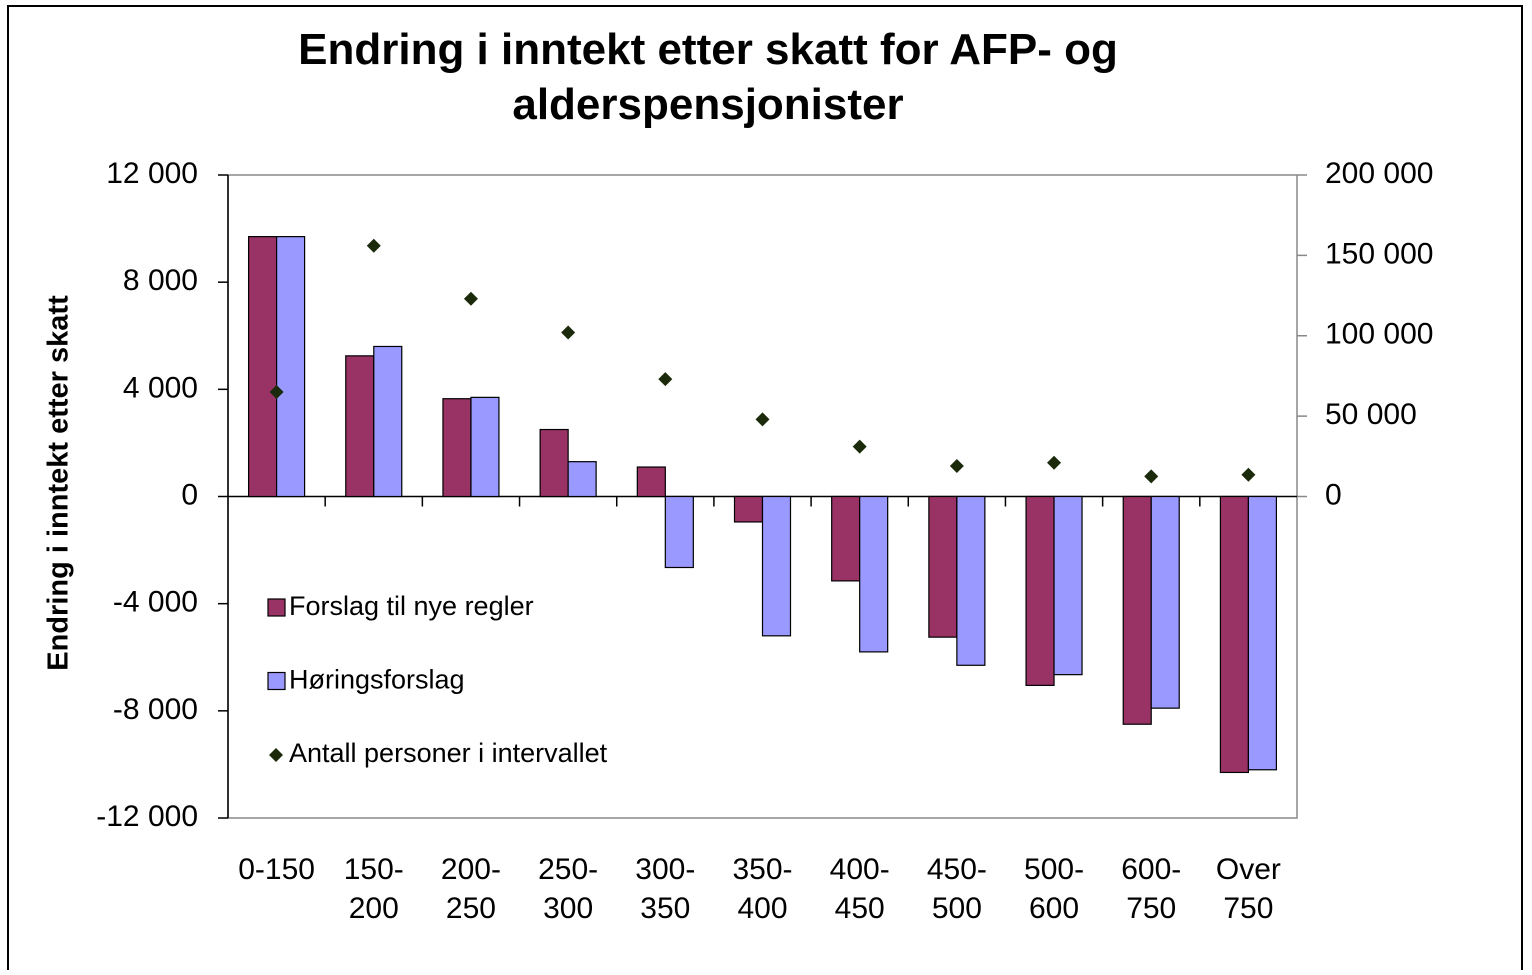  What do you see at coordinates (762, 889) in the screenshot?
I see `x-tick-label: 350-400` at bounding box center [762, 889].